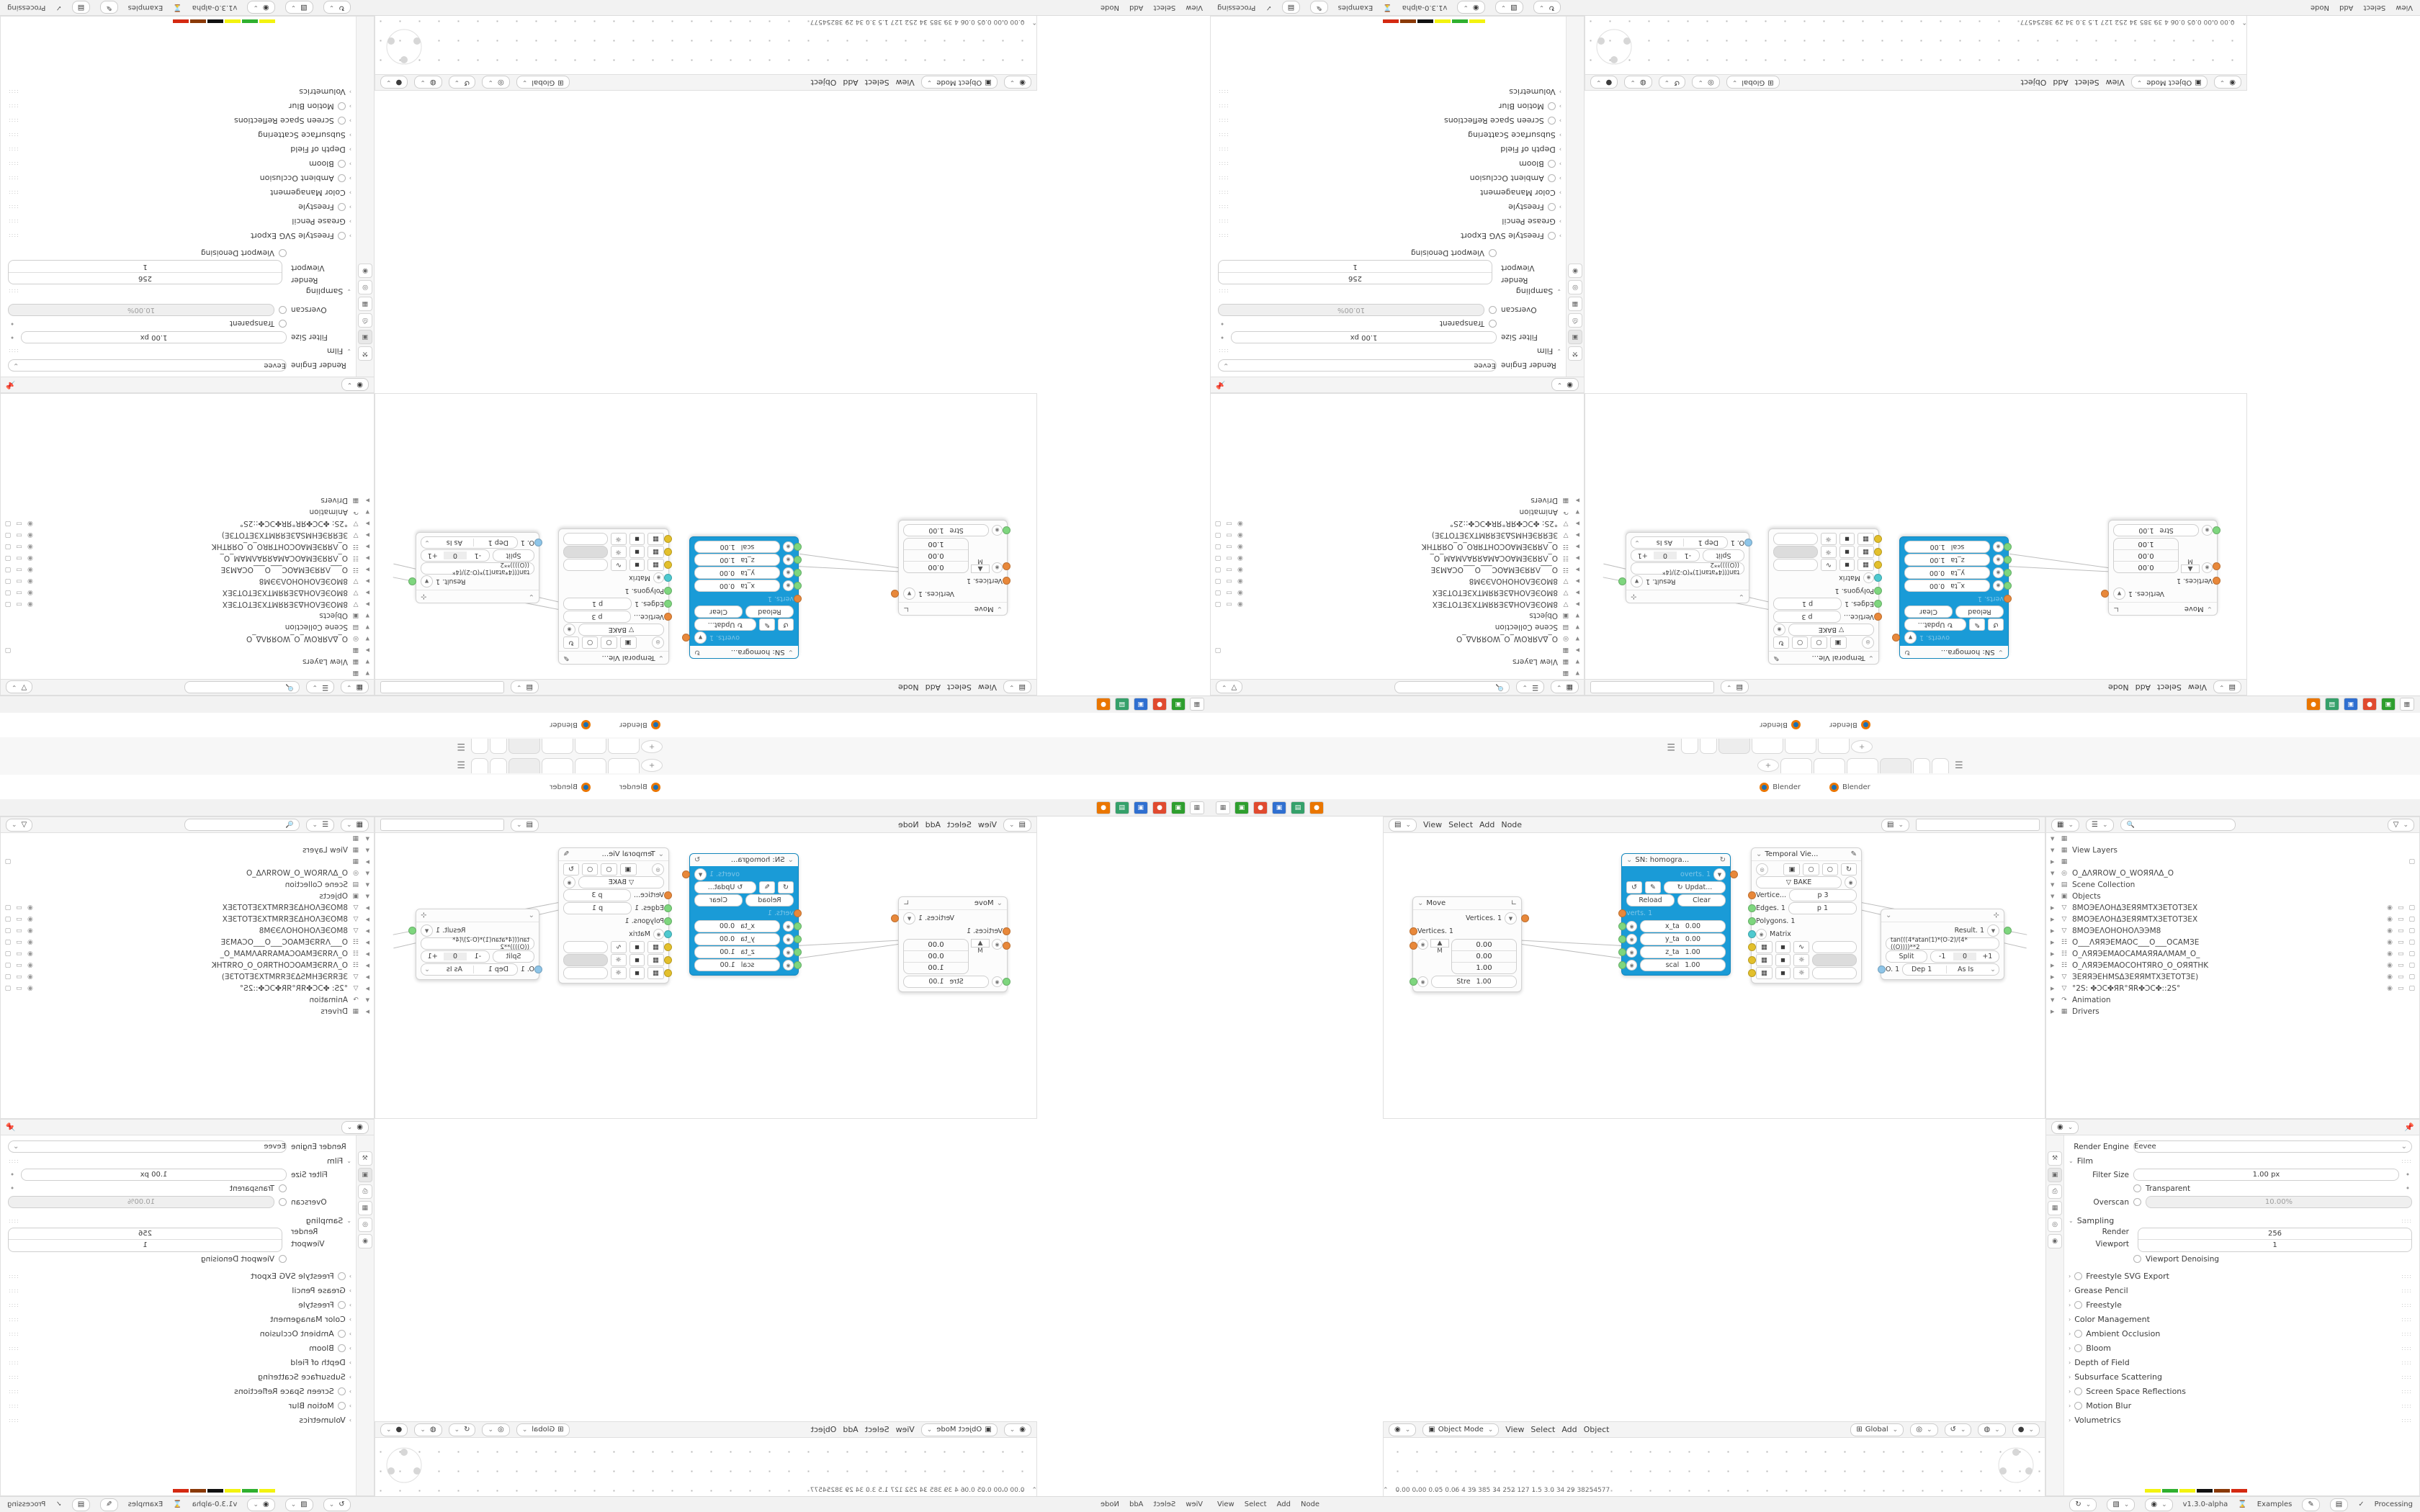 Image resolution: width=2420 pixels, height=1512 pixels. I want to click on formula-field: tan(((4*atan(1)*(O-2)/(4*((O))))**2, so click(1687, 569).